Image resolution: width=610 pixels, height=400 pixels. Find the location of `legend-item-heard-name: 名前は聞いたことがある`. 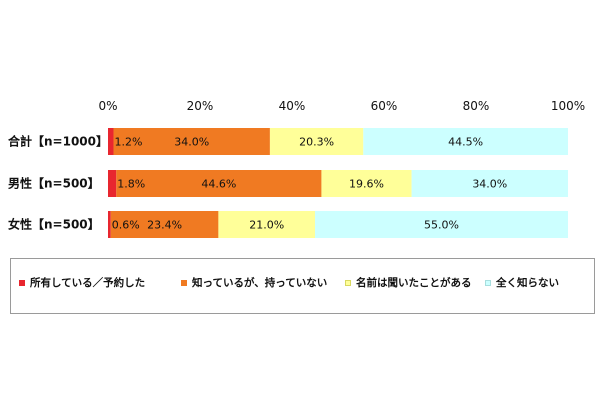

legend-item-heard-name: 名前は聞いたことがある is located at coordinates (408, 282).